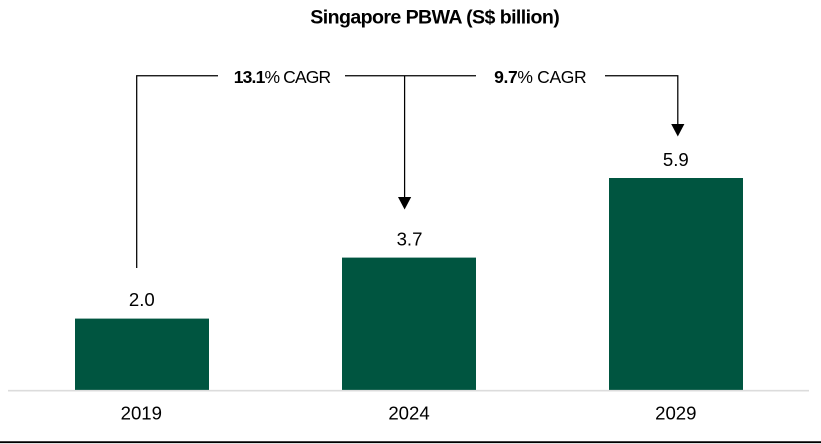  I want to click on svg-text: 2019, so click(141, 413).